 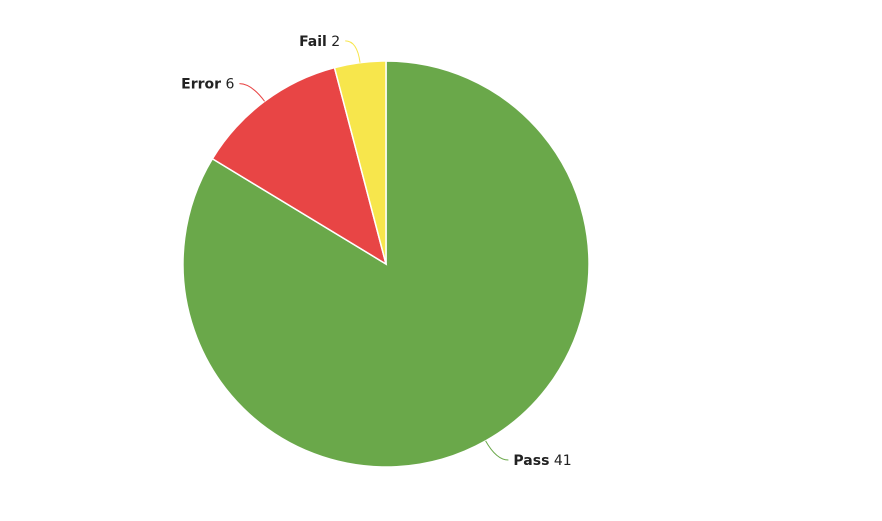 I want to click on slice-label-name: Pass, so click(x=531, y=461).